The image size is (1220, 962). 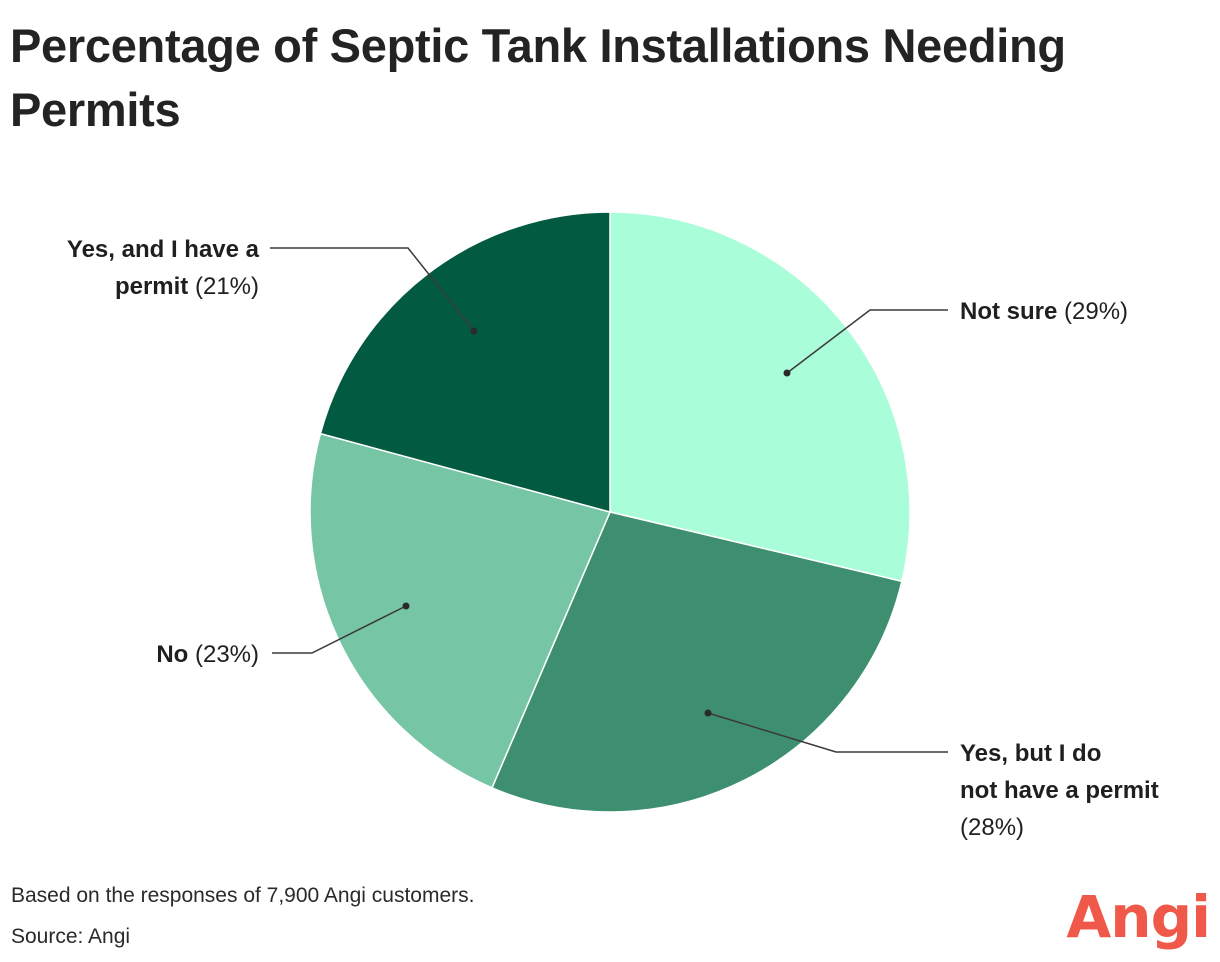 What do you see at coordinates (71, 936) in the screenshot?
I see `source-note: Source: Angi` at bounding box center [71, 936].